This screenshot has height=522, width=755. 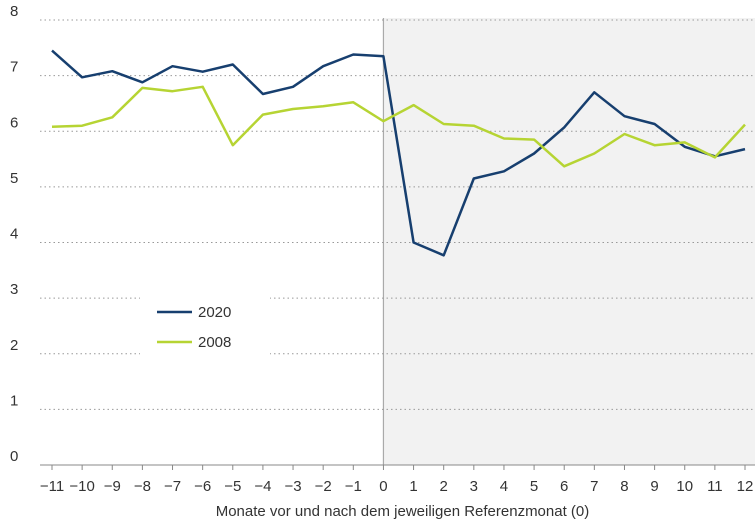 I want to click on x-tick-label: 6, so click(x=564, y=486).